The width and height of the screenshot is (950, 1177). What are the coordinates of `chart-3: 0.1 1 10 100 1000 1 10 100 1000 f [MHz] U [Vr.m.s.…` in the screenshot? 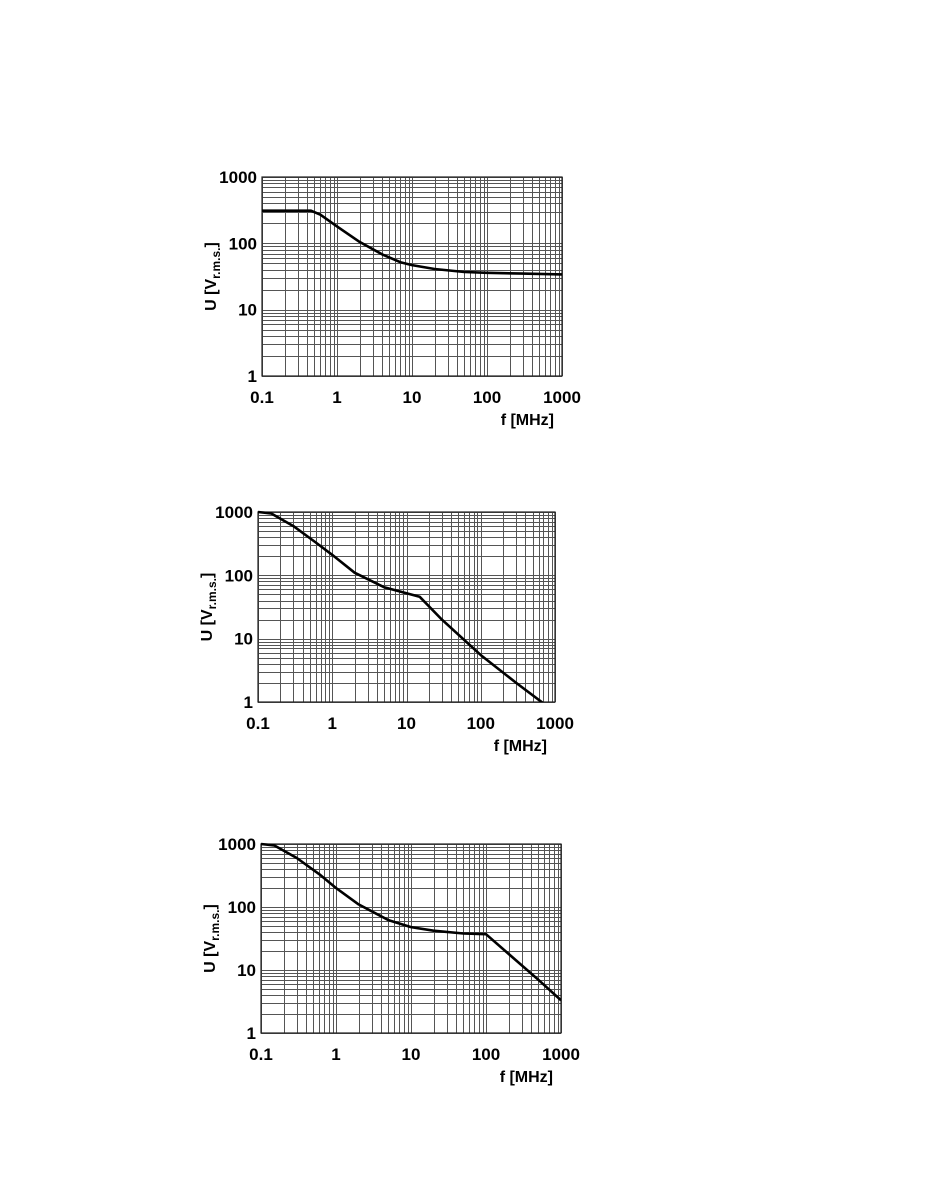 It's located at (391, 960).